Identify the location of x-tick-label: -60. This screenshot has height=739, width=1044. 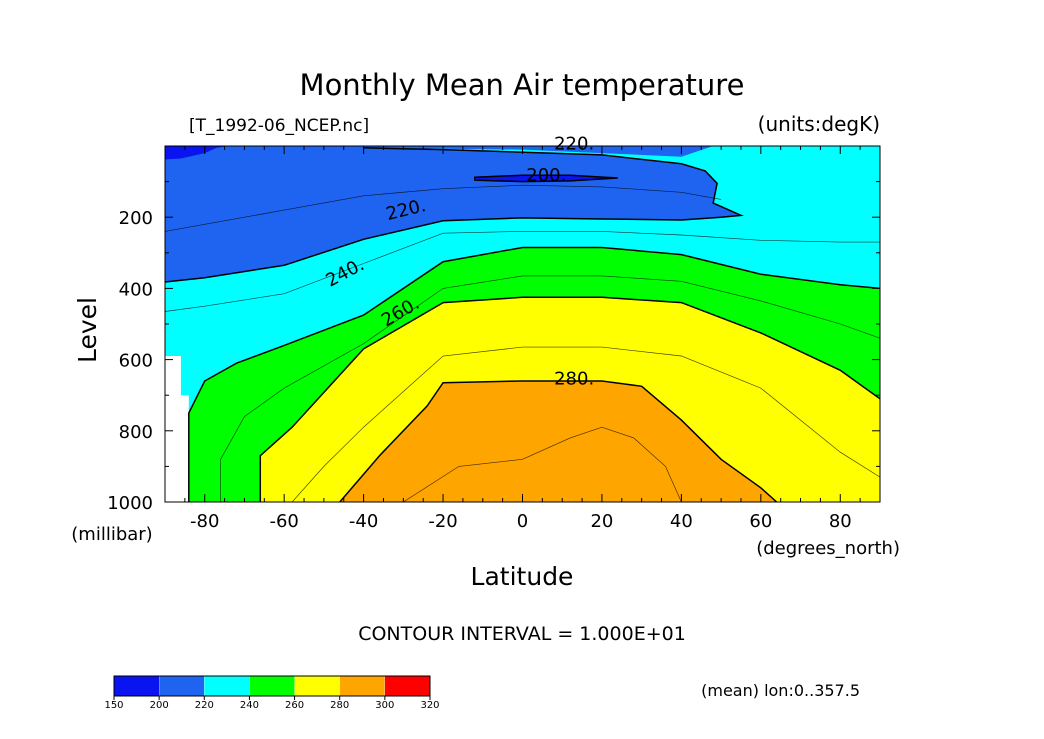
(283, 521).